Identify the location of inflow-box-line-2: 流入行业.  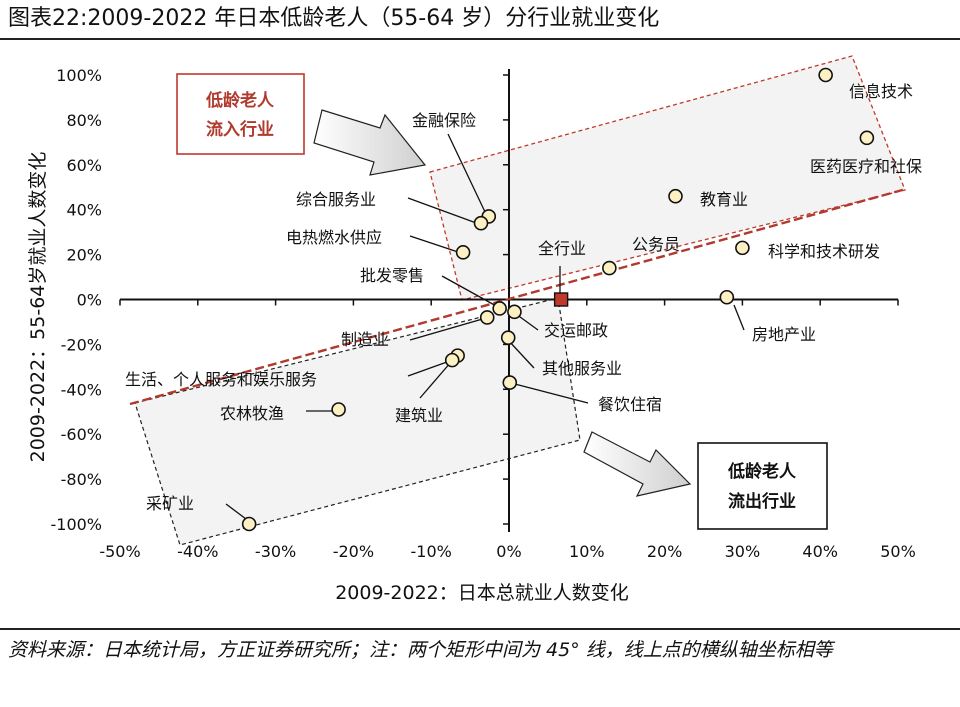
(240, 129).